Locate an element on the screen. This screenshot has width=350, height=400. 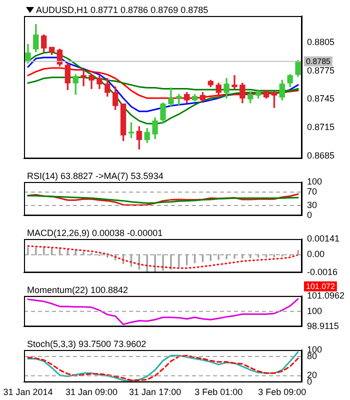
chart-title: AUDUSD,H1 0.8771 0.8786 0.8769 0.8785 is located at coordinates (122, 9).